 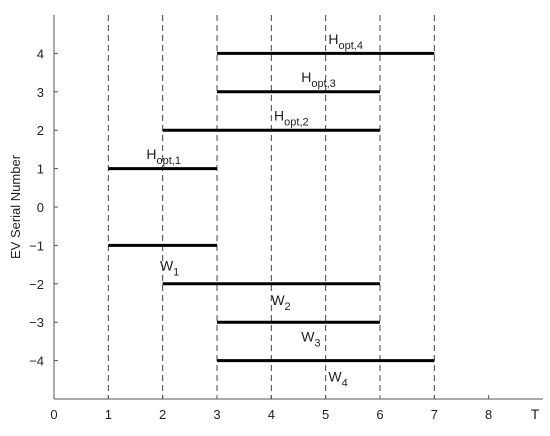 I want to click on label-h4: Hopt,4, so click(x=345, y=41).